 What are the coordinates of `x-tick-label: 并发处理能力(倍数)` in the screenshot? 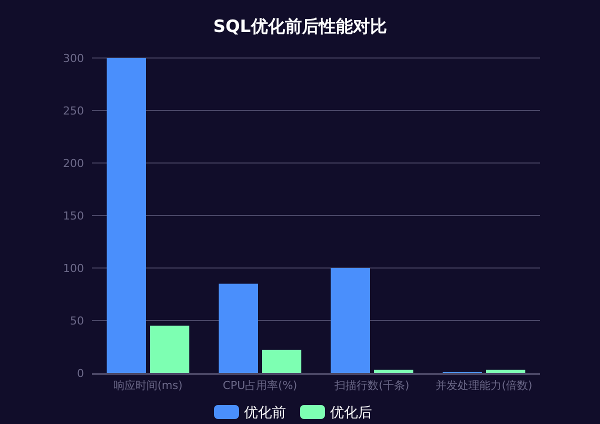 It's located at (484, 385).